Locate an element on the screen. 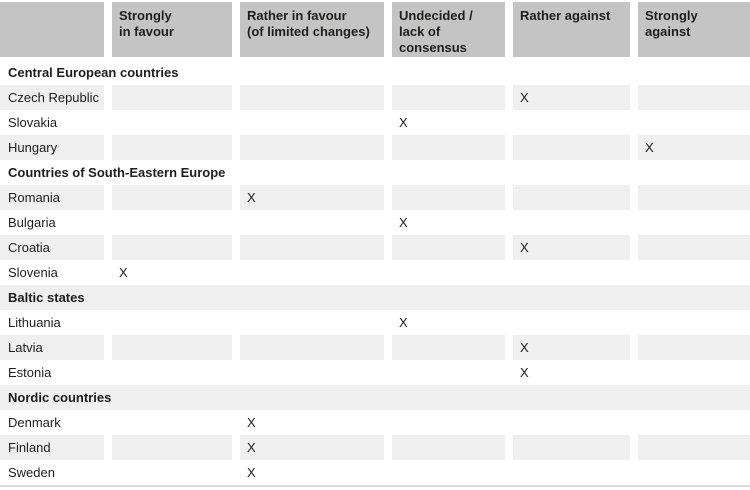 The image size is (750, 490). table-row: Sweden X is located at coordinates (375, 472).